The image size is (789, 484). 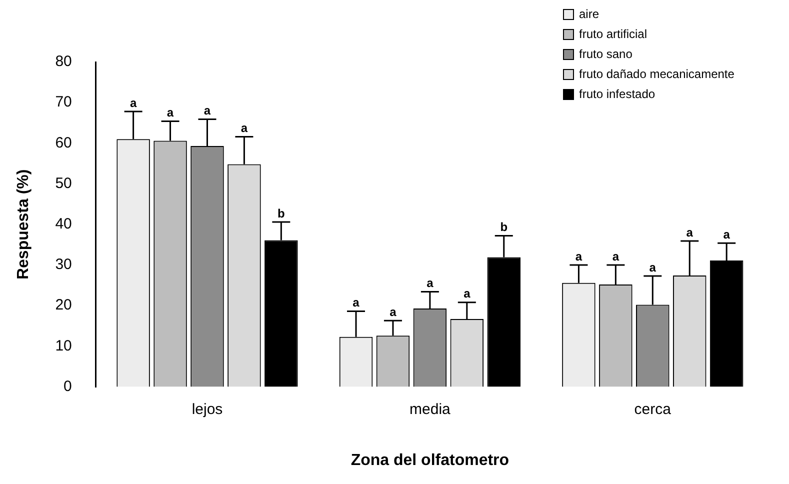 I want to click on x-tick-label: cerca, so click(x=653, y=409).